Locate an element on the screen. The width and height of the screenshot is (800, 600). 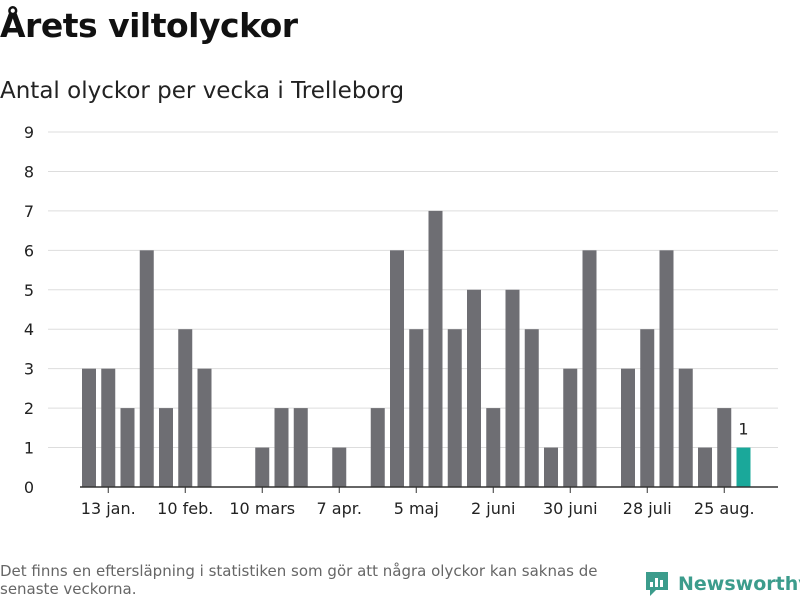
x-tick-label: 5 maj is located at coordinates (416, 508).